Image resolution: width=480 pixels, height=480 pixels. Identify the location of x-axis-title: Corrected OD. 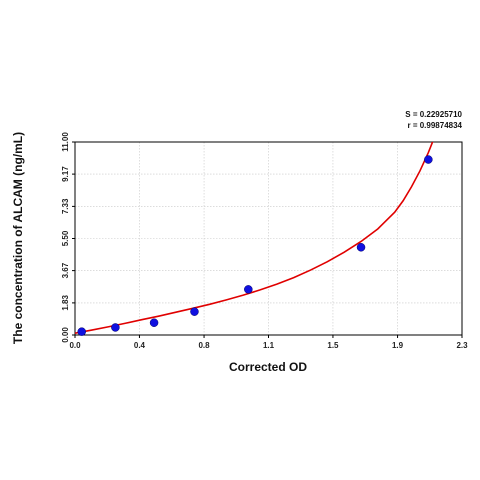
(268, 367).